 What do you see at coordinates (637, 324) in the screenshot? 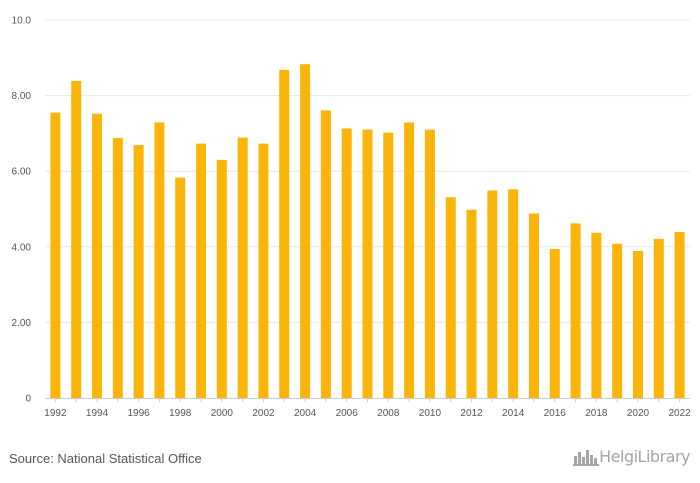
I see `bar-2020` at bounding box center [637, 324].